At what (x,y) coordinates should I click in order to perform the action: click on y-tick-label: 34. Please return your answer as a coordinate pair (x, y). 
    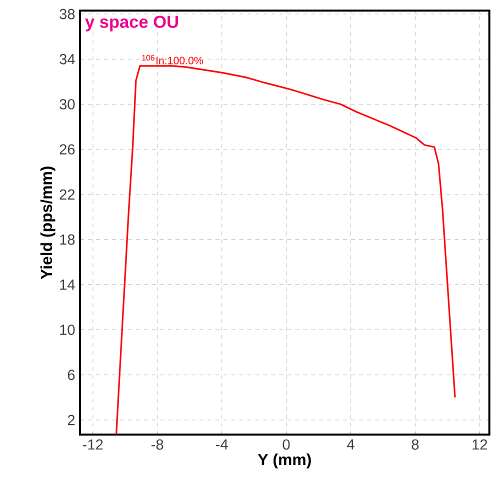
    Looking at the image, I should click on (67, 59).